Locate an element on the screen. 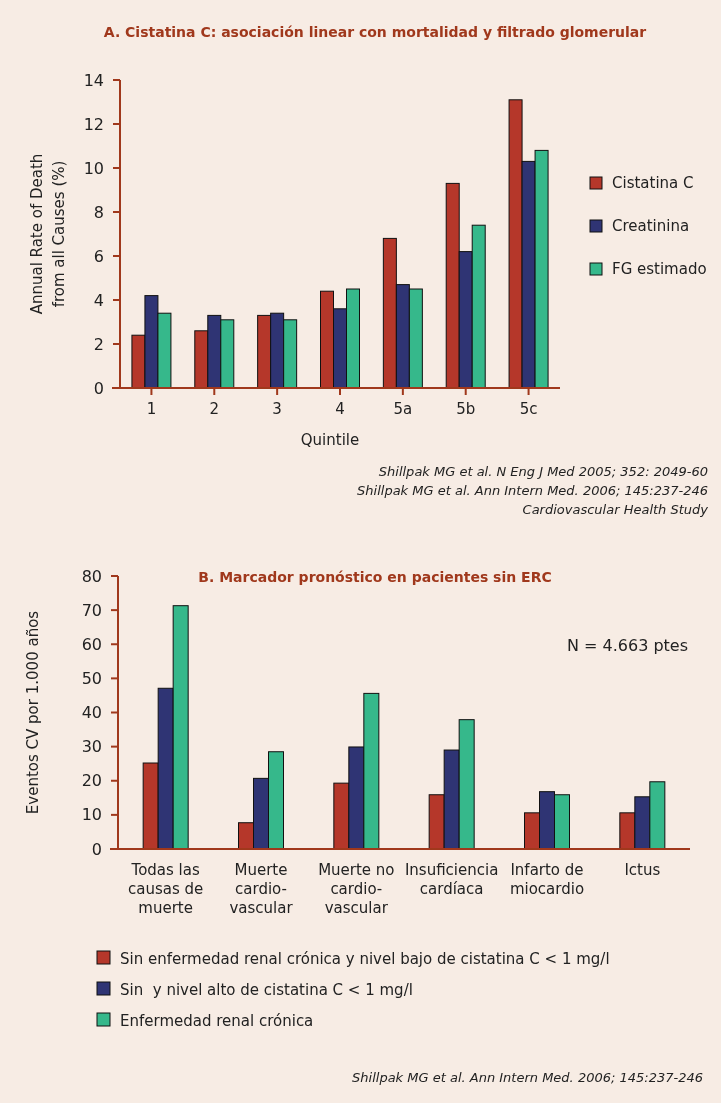 This screenshot has height=1103, width=721. chart-title: B. Marcador pronóstico en pacientes sin ERC is located at coordinates (375, 577).